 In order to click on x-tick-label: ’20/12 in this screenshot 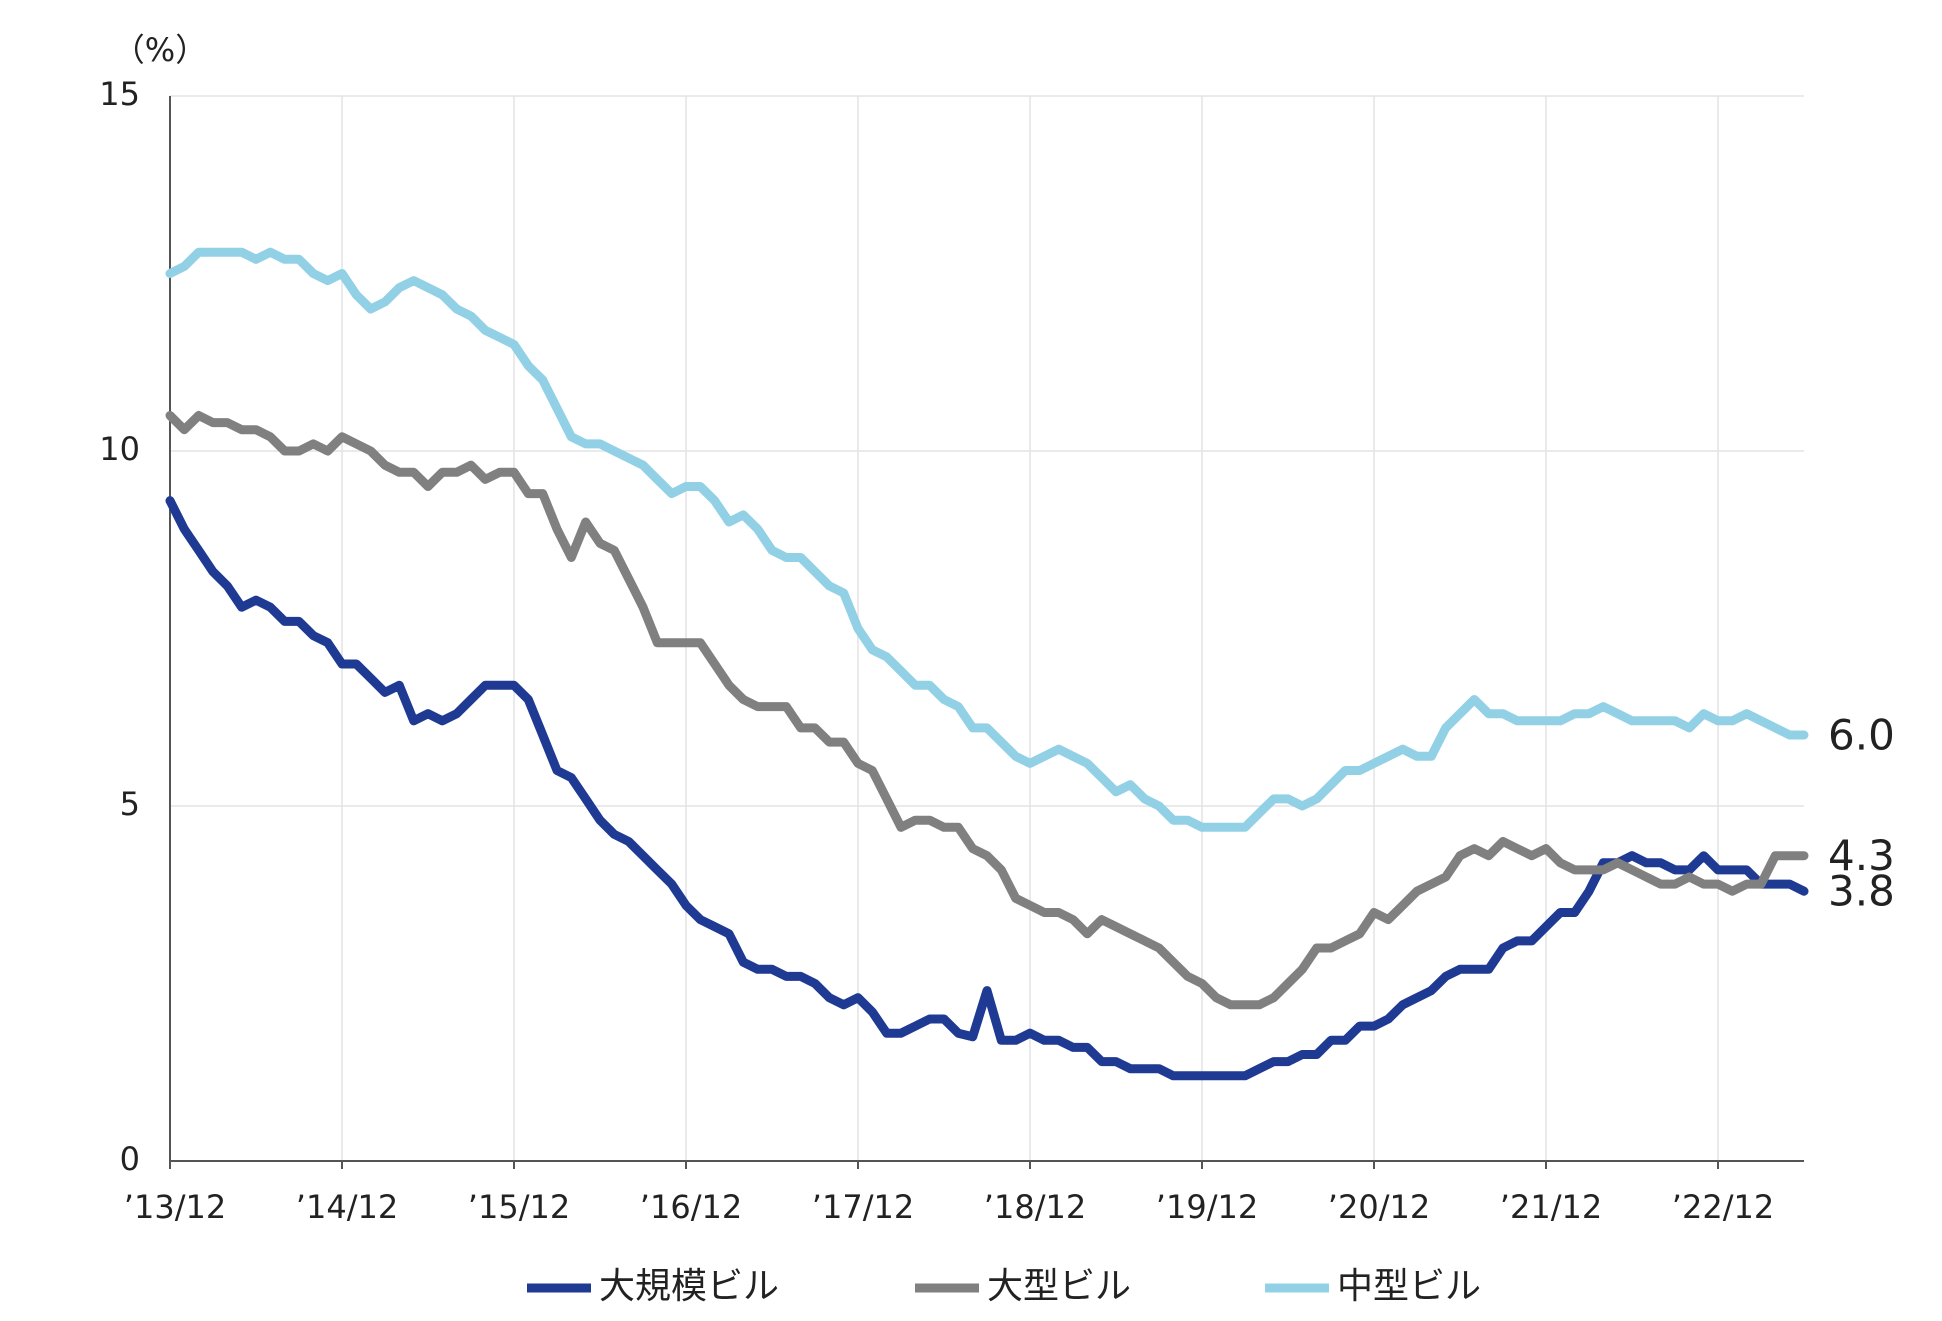, I will do `click(1379, 1207)`.